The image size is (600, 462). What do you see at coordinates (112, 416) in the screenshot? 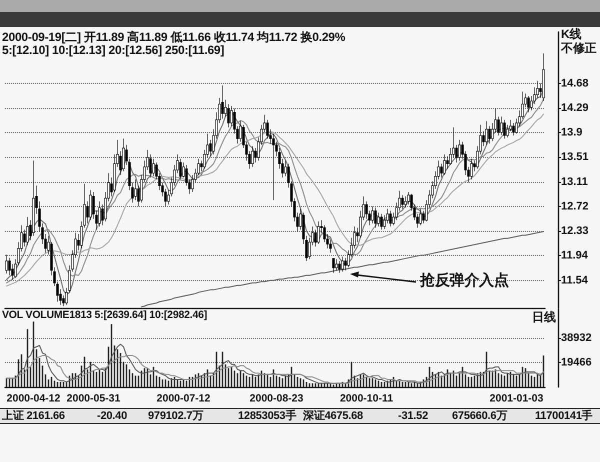
I see `text: -20.40` at bounding box center [112, 416].